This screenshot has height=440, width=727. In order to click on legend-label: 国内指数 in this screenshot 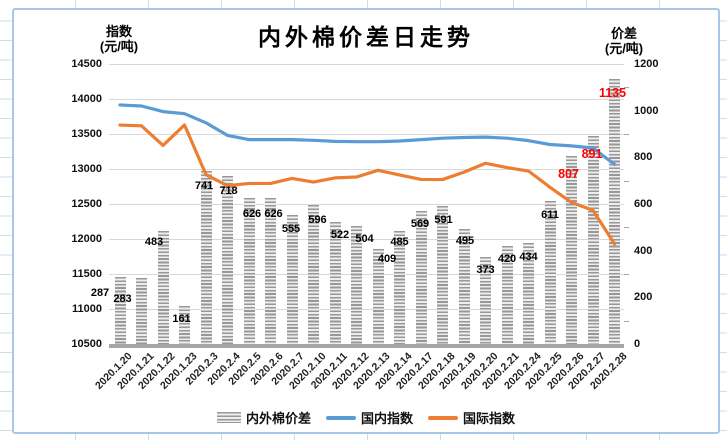, I will do `click(386, 418)`.